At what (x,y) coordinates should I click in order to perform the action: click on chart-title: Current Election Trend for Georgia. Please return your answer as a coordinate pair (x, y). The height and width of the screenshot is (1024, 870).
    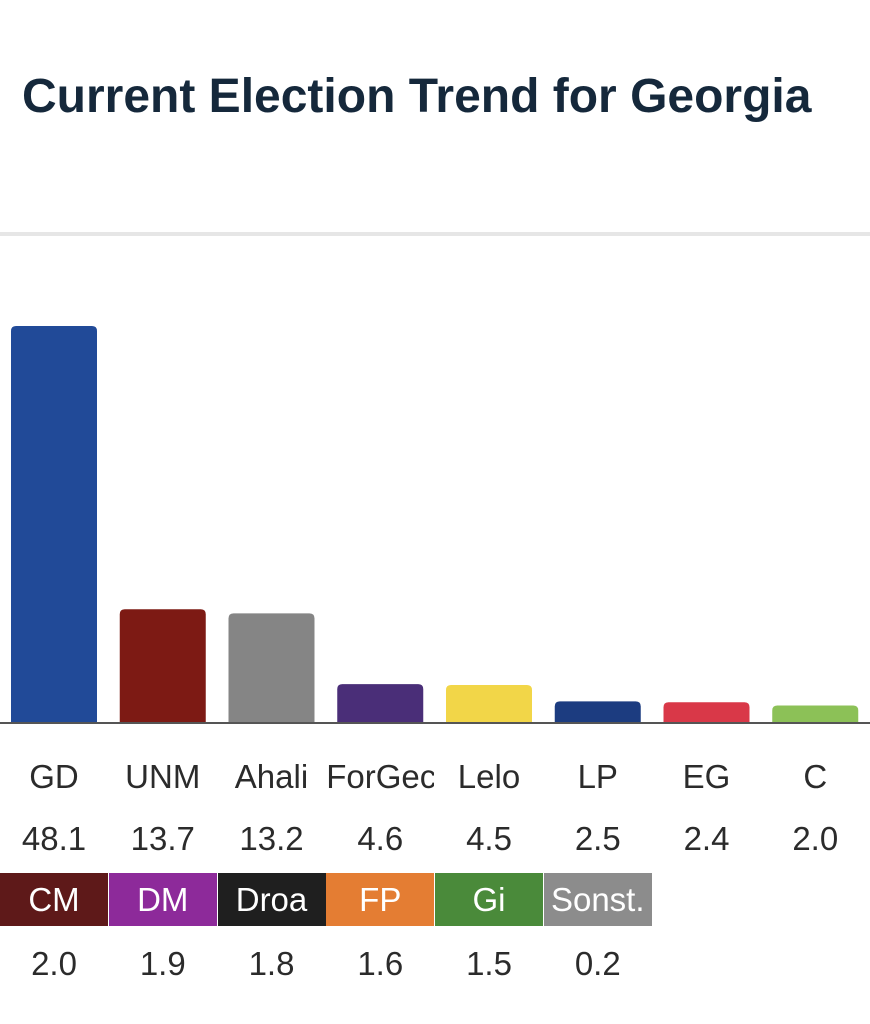
    Looking at the image, I should click on (417, 96).